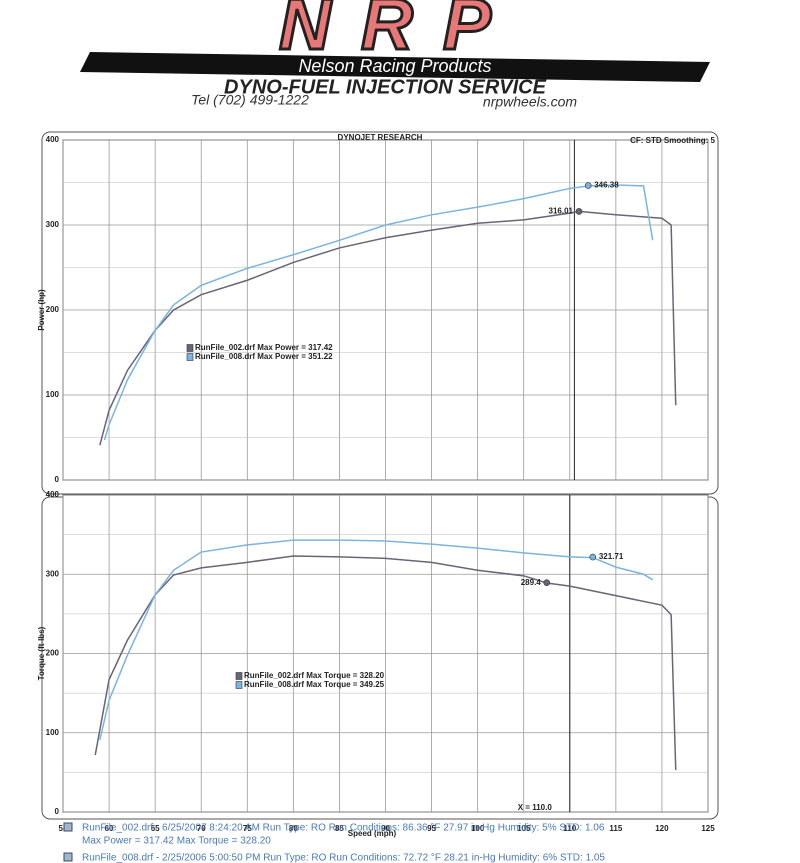 Image resolution: width=800 pixels, height=863 pixels. Describe the element at coordinates (569, 828) in the screenshot. I see `x-tick-label: 110` at that location.